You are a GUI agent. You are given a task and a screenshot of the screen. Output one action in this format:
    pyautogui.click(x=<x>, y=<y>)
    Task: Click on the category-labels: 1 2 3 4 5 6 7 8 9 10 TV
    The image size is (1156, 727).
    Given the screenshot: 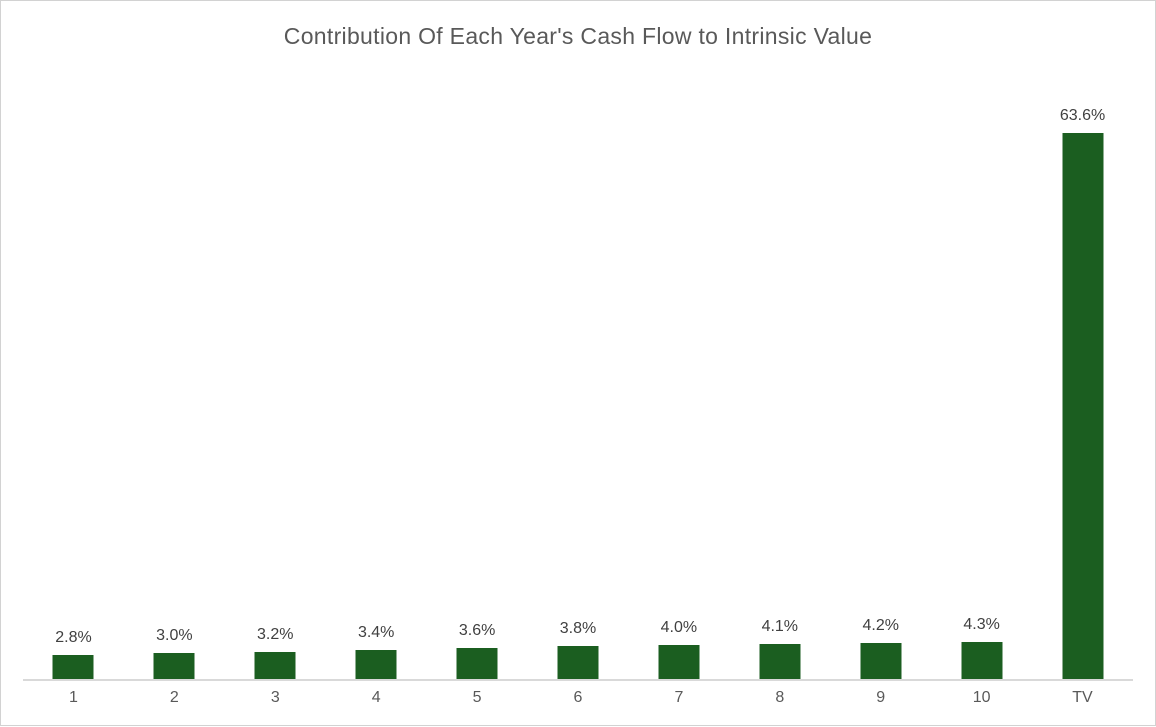 What is the action you would take?
    pyautogui.click(x=578, y=698)
    